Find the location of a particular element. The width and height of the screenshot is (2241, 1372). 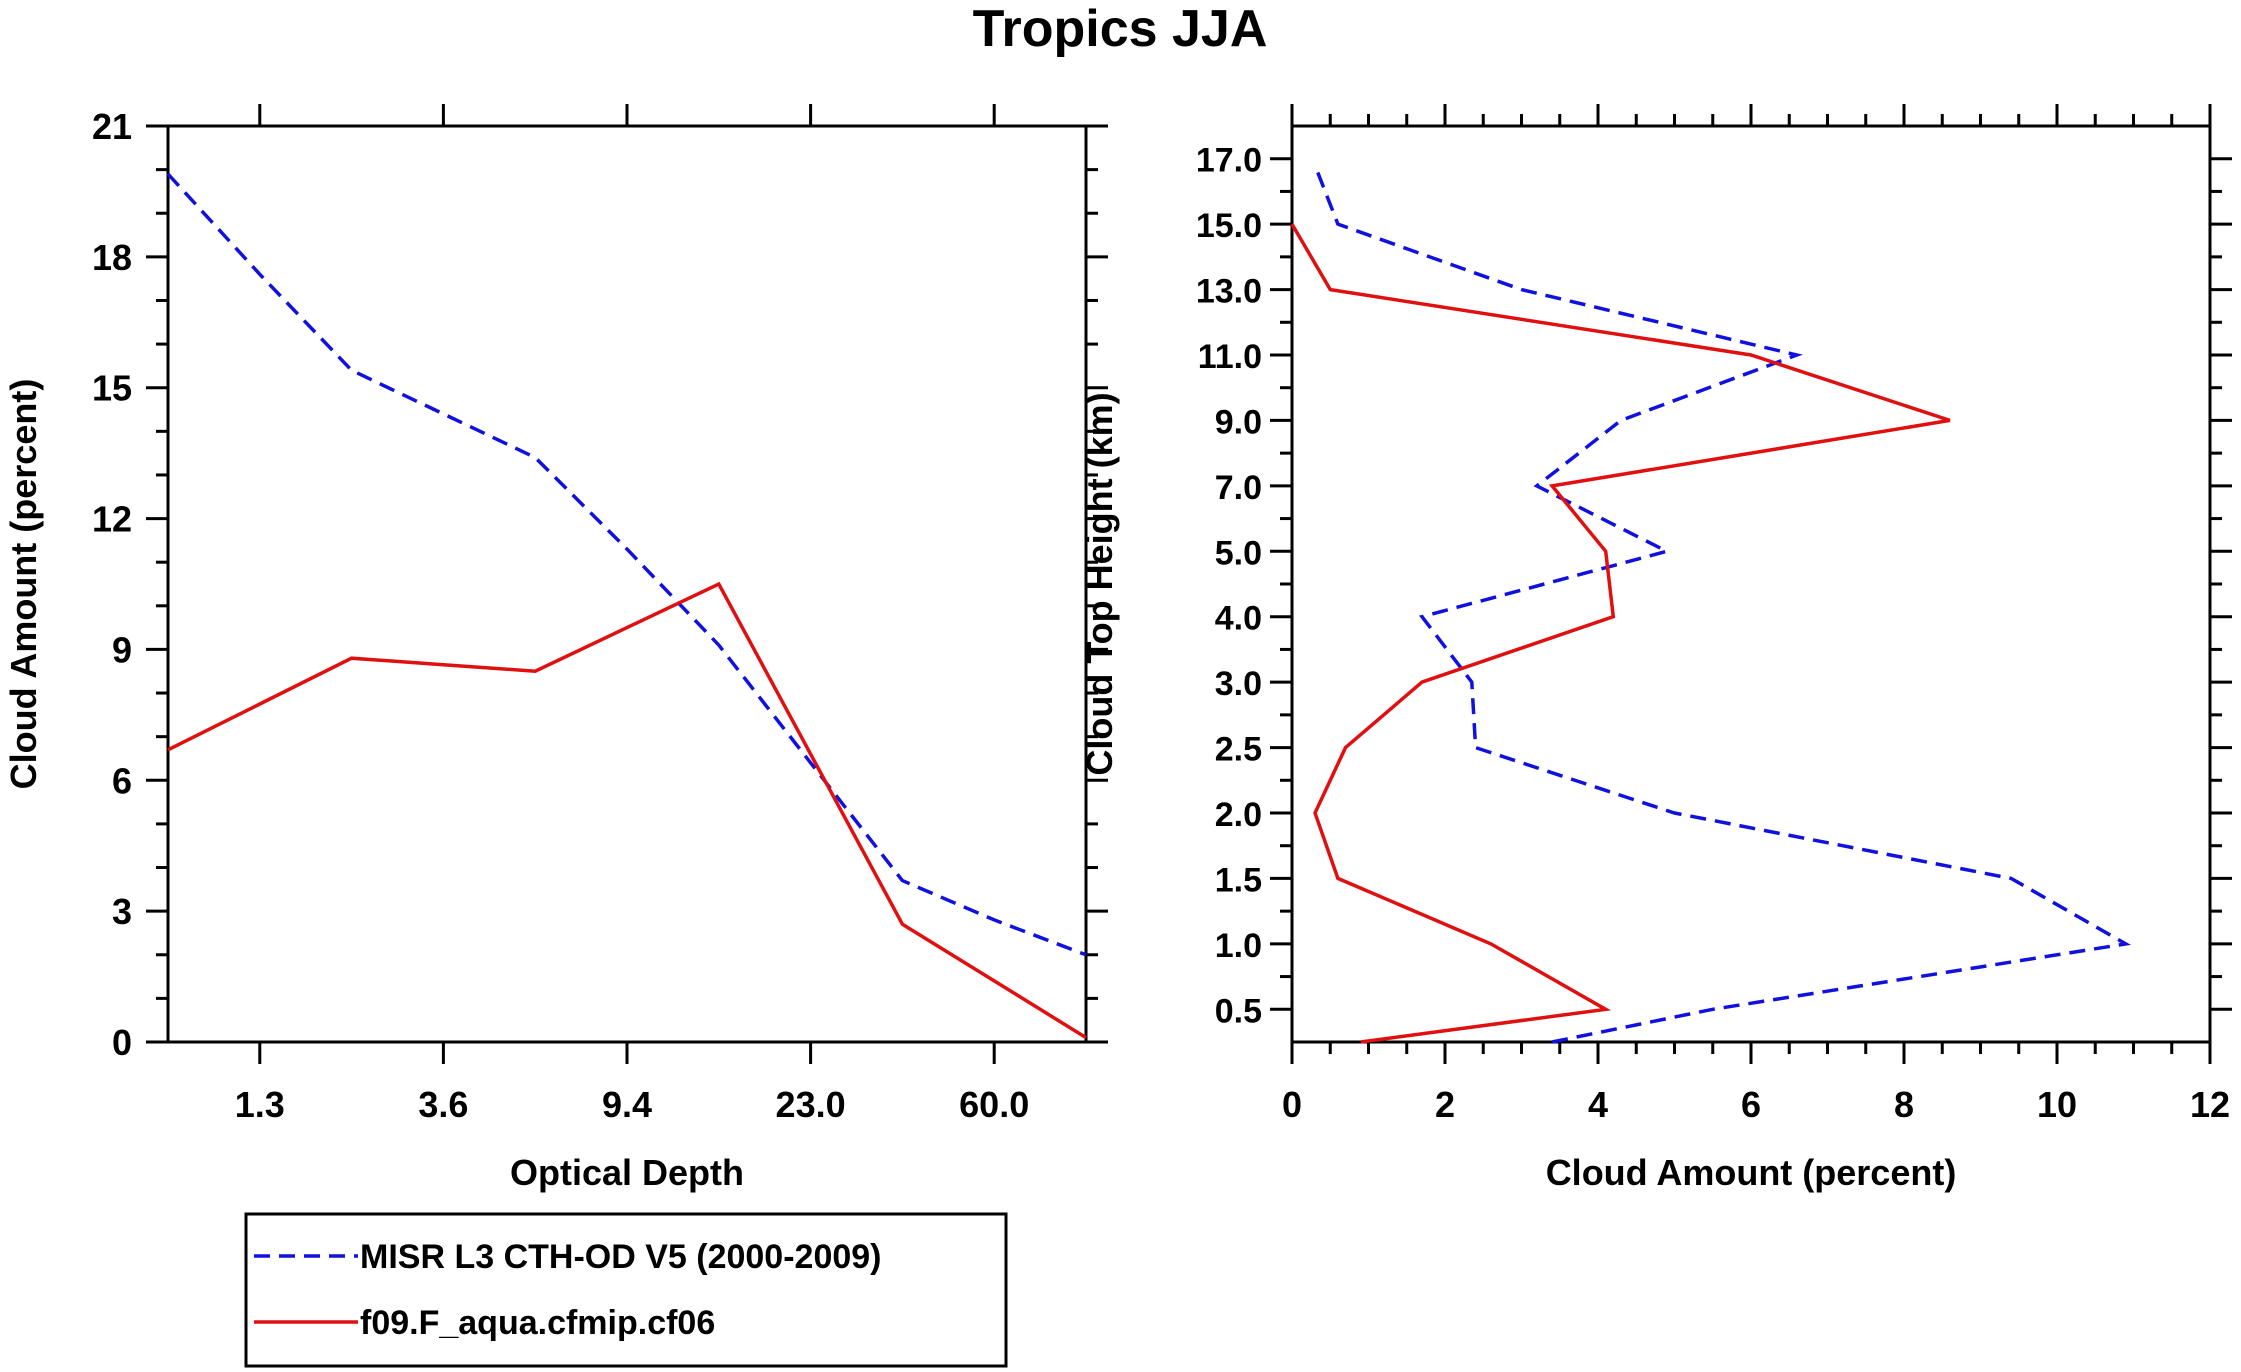

legend-label-misr: MISR L3 CTH-OD V5 (2000-2009) is located at coordinates (621, 1257).